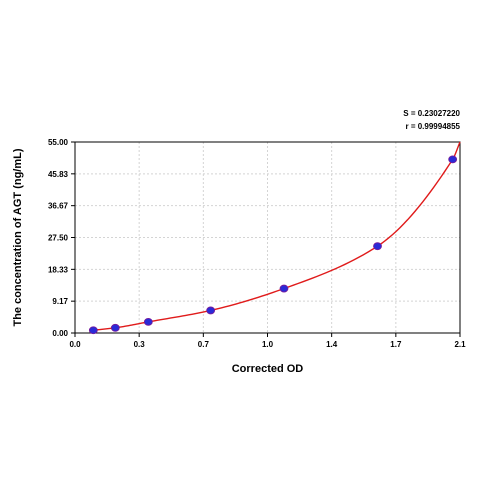 The width and height of the screenshot is (480, 480). Describe the element at coordinates (460, 344) in the screenshot. I see `x-tick-label: 2.1` at that location.